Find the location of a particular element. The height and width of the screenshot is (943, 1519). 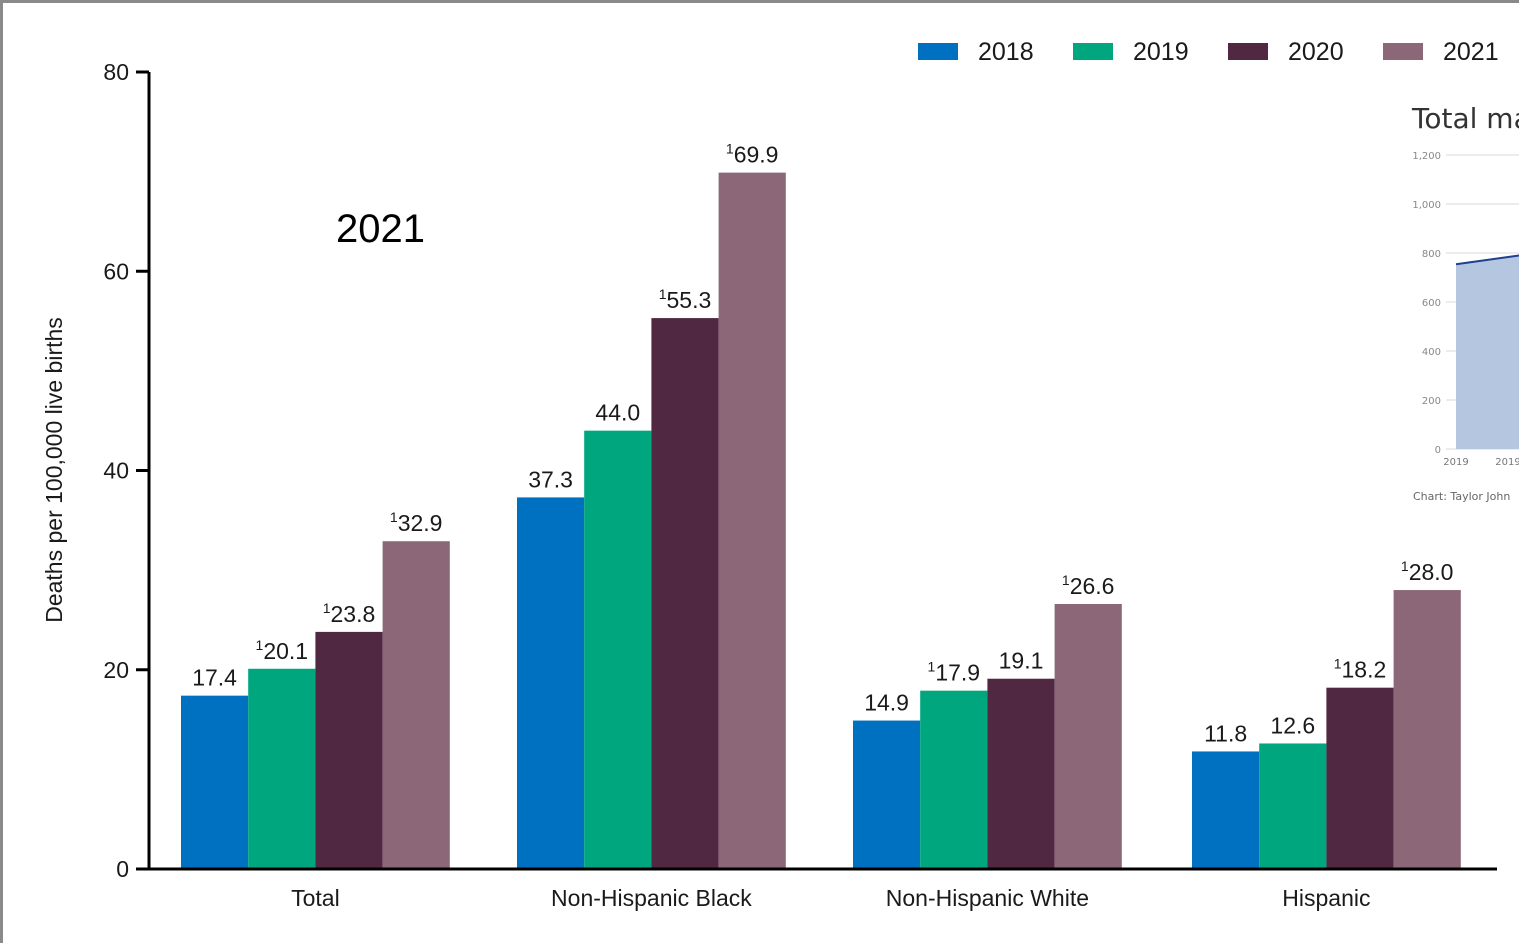

legend-label: 2018 is located at coordinates (1006, 52).